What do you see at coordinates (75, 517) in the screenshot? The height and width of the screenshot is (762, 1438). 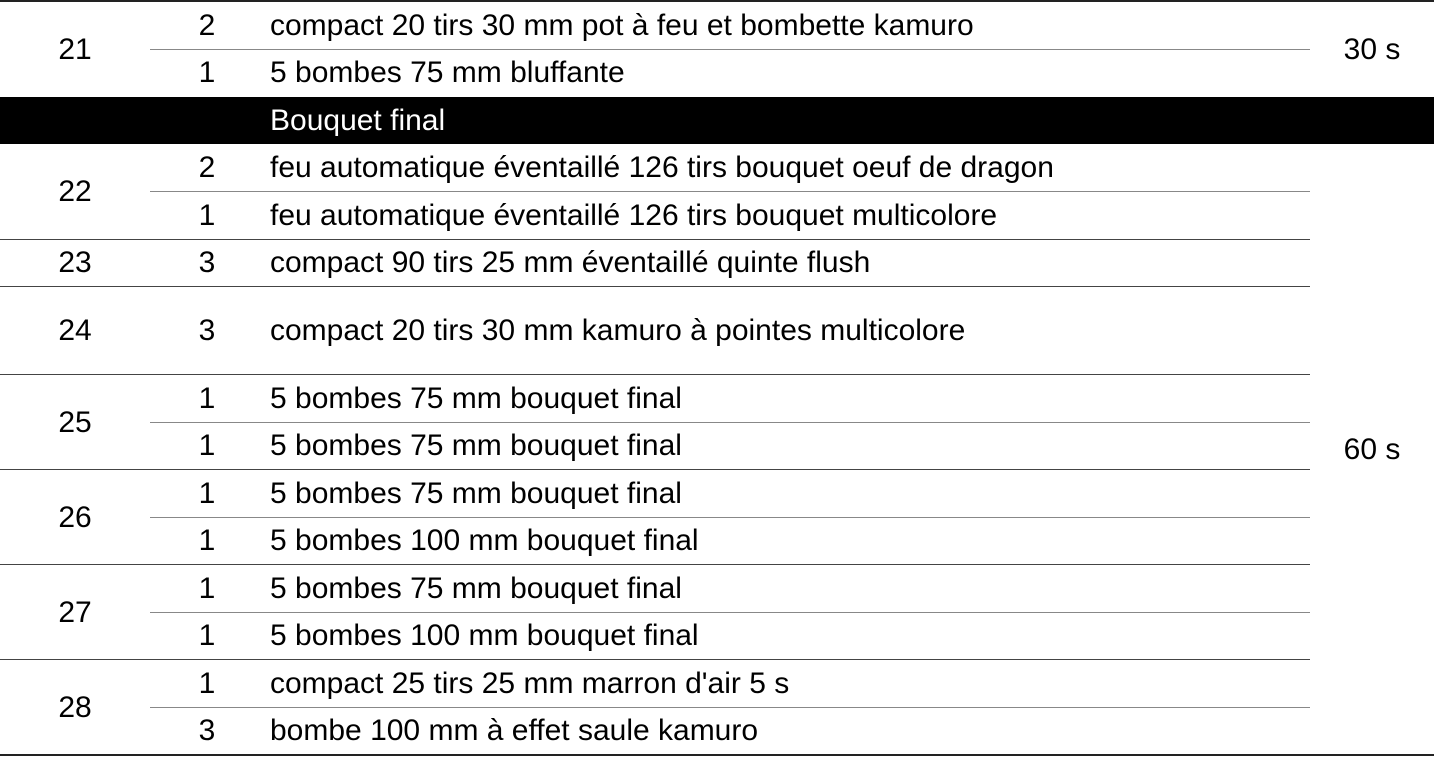 I see `group-number: 26` at bounding box center [75, 517].